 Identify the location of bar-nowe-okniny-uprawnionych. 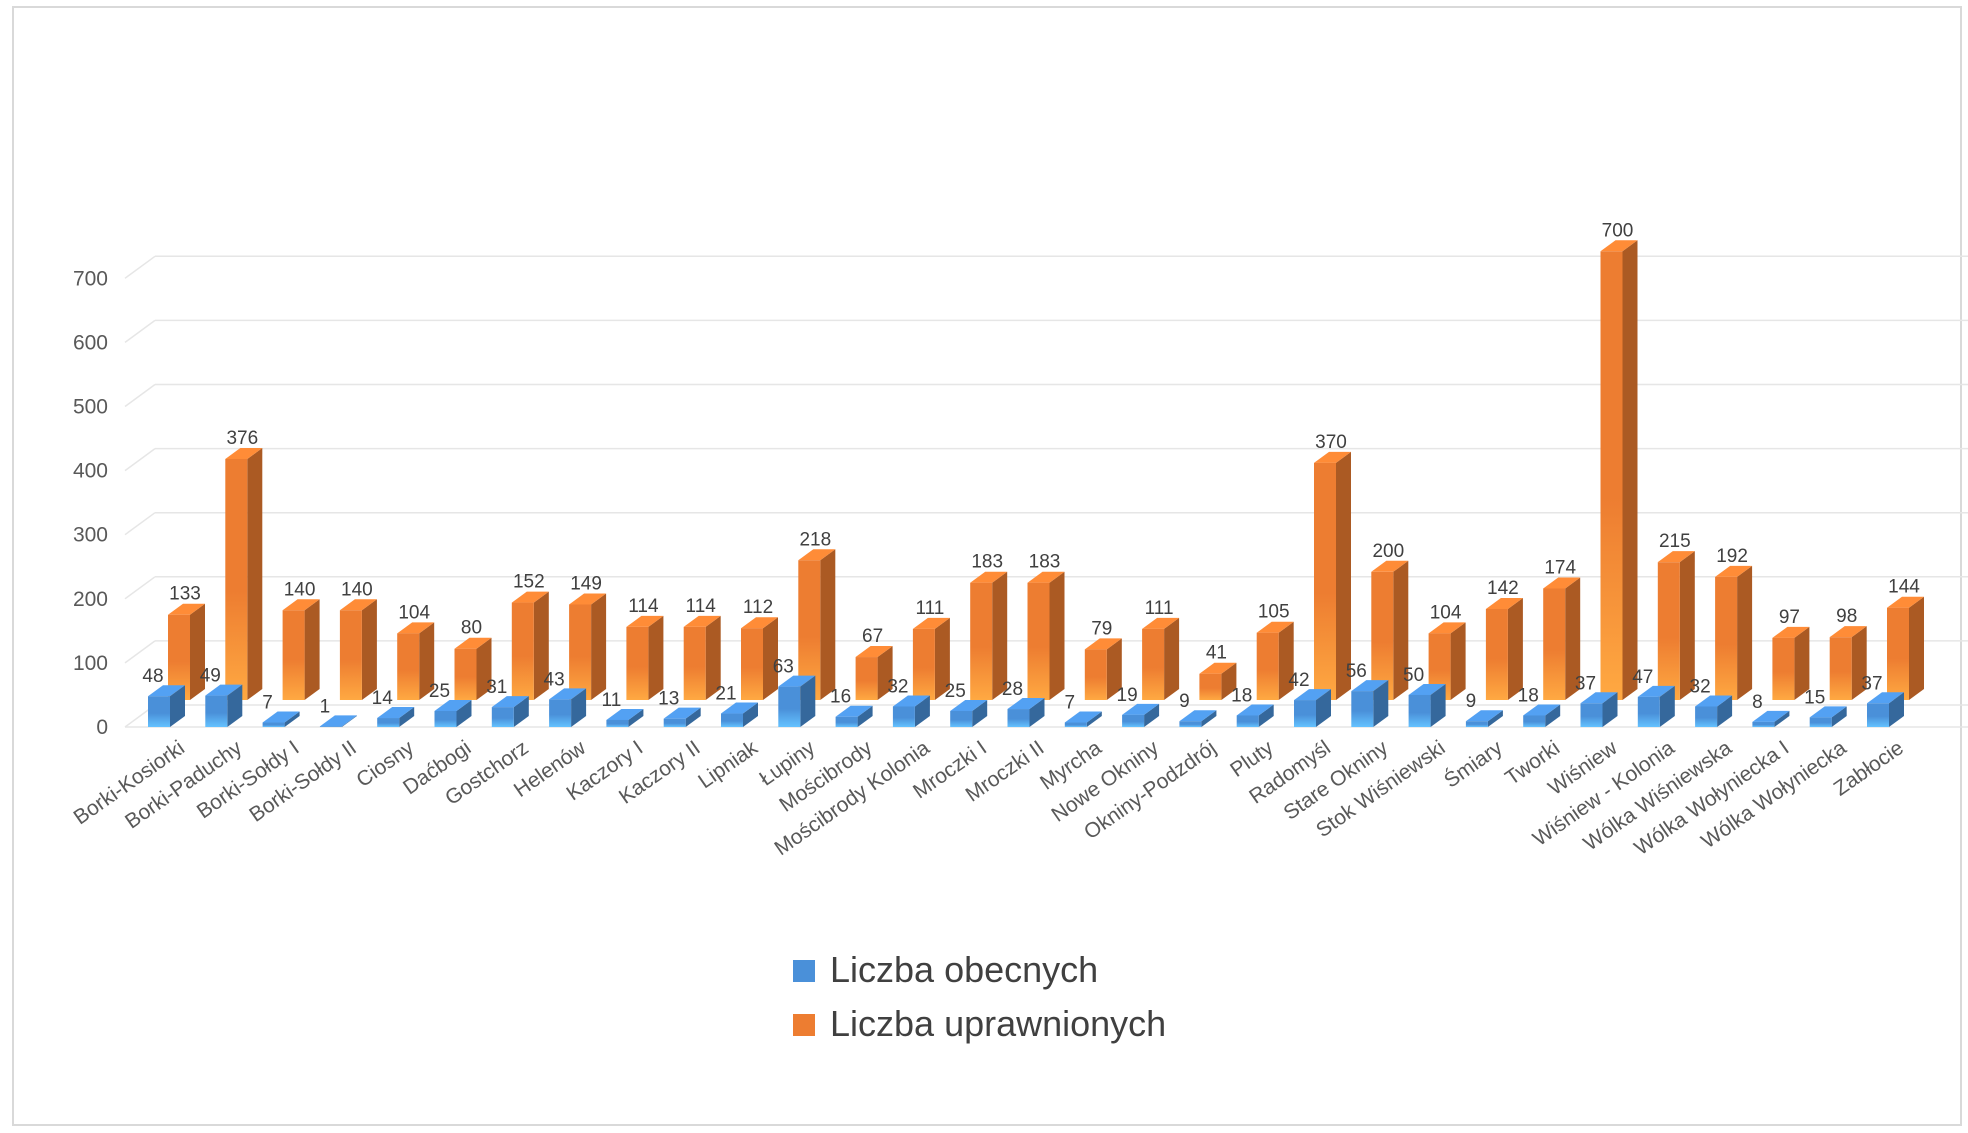
(1161, 658).